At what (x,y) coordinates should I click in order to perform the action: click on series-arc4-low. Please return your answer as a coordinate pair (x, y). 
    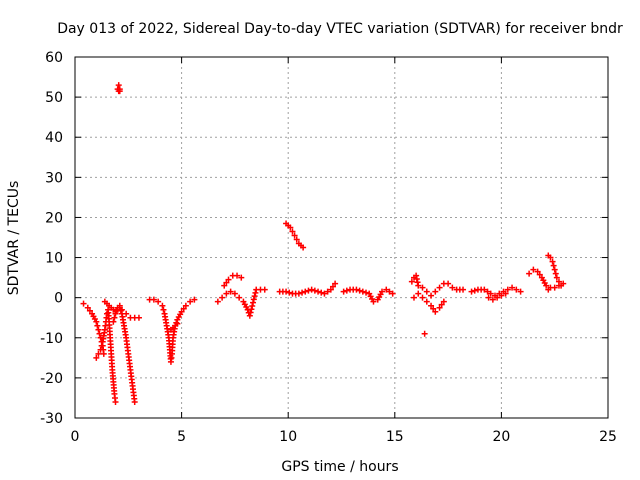
    Looking at the image, I should click on (307, 288).